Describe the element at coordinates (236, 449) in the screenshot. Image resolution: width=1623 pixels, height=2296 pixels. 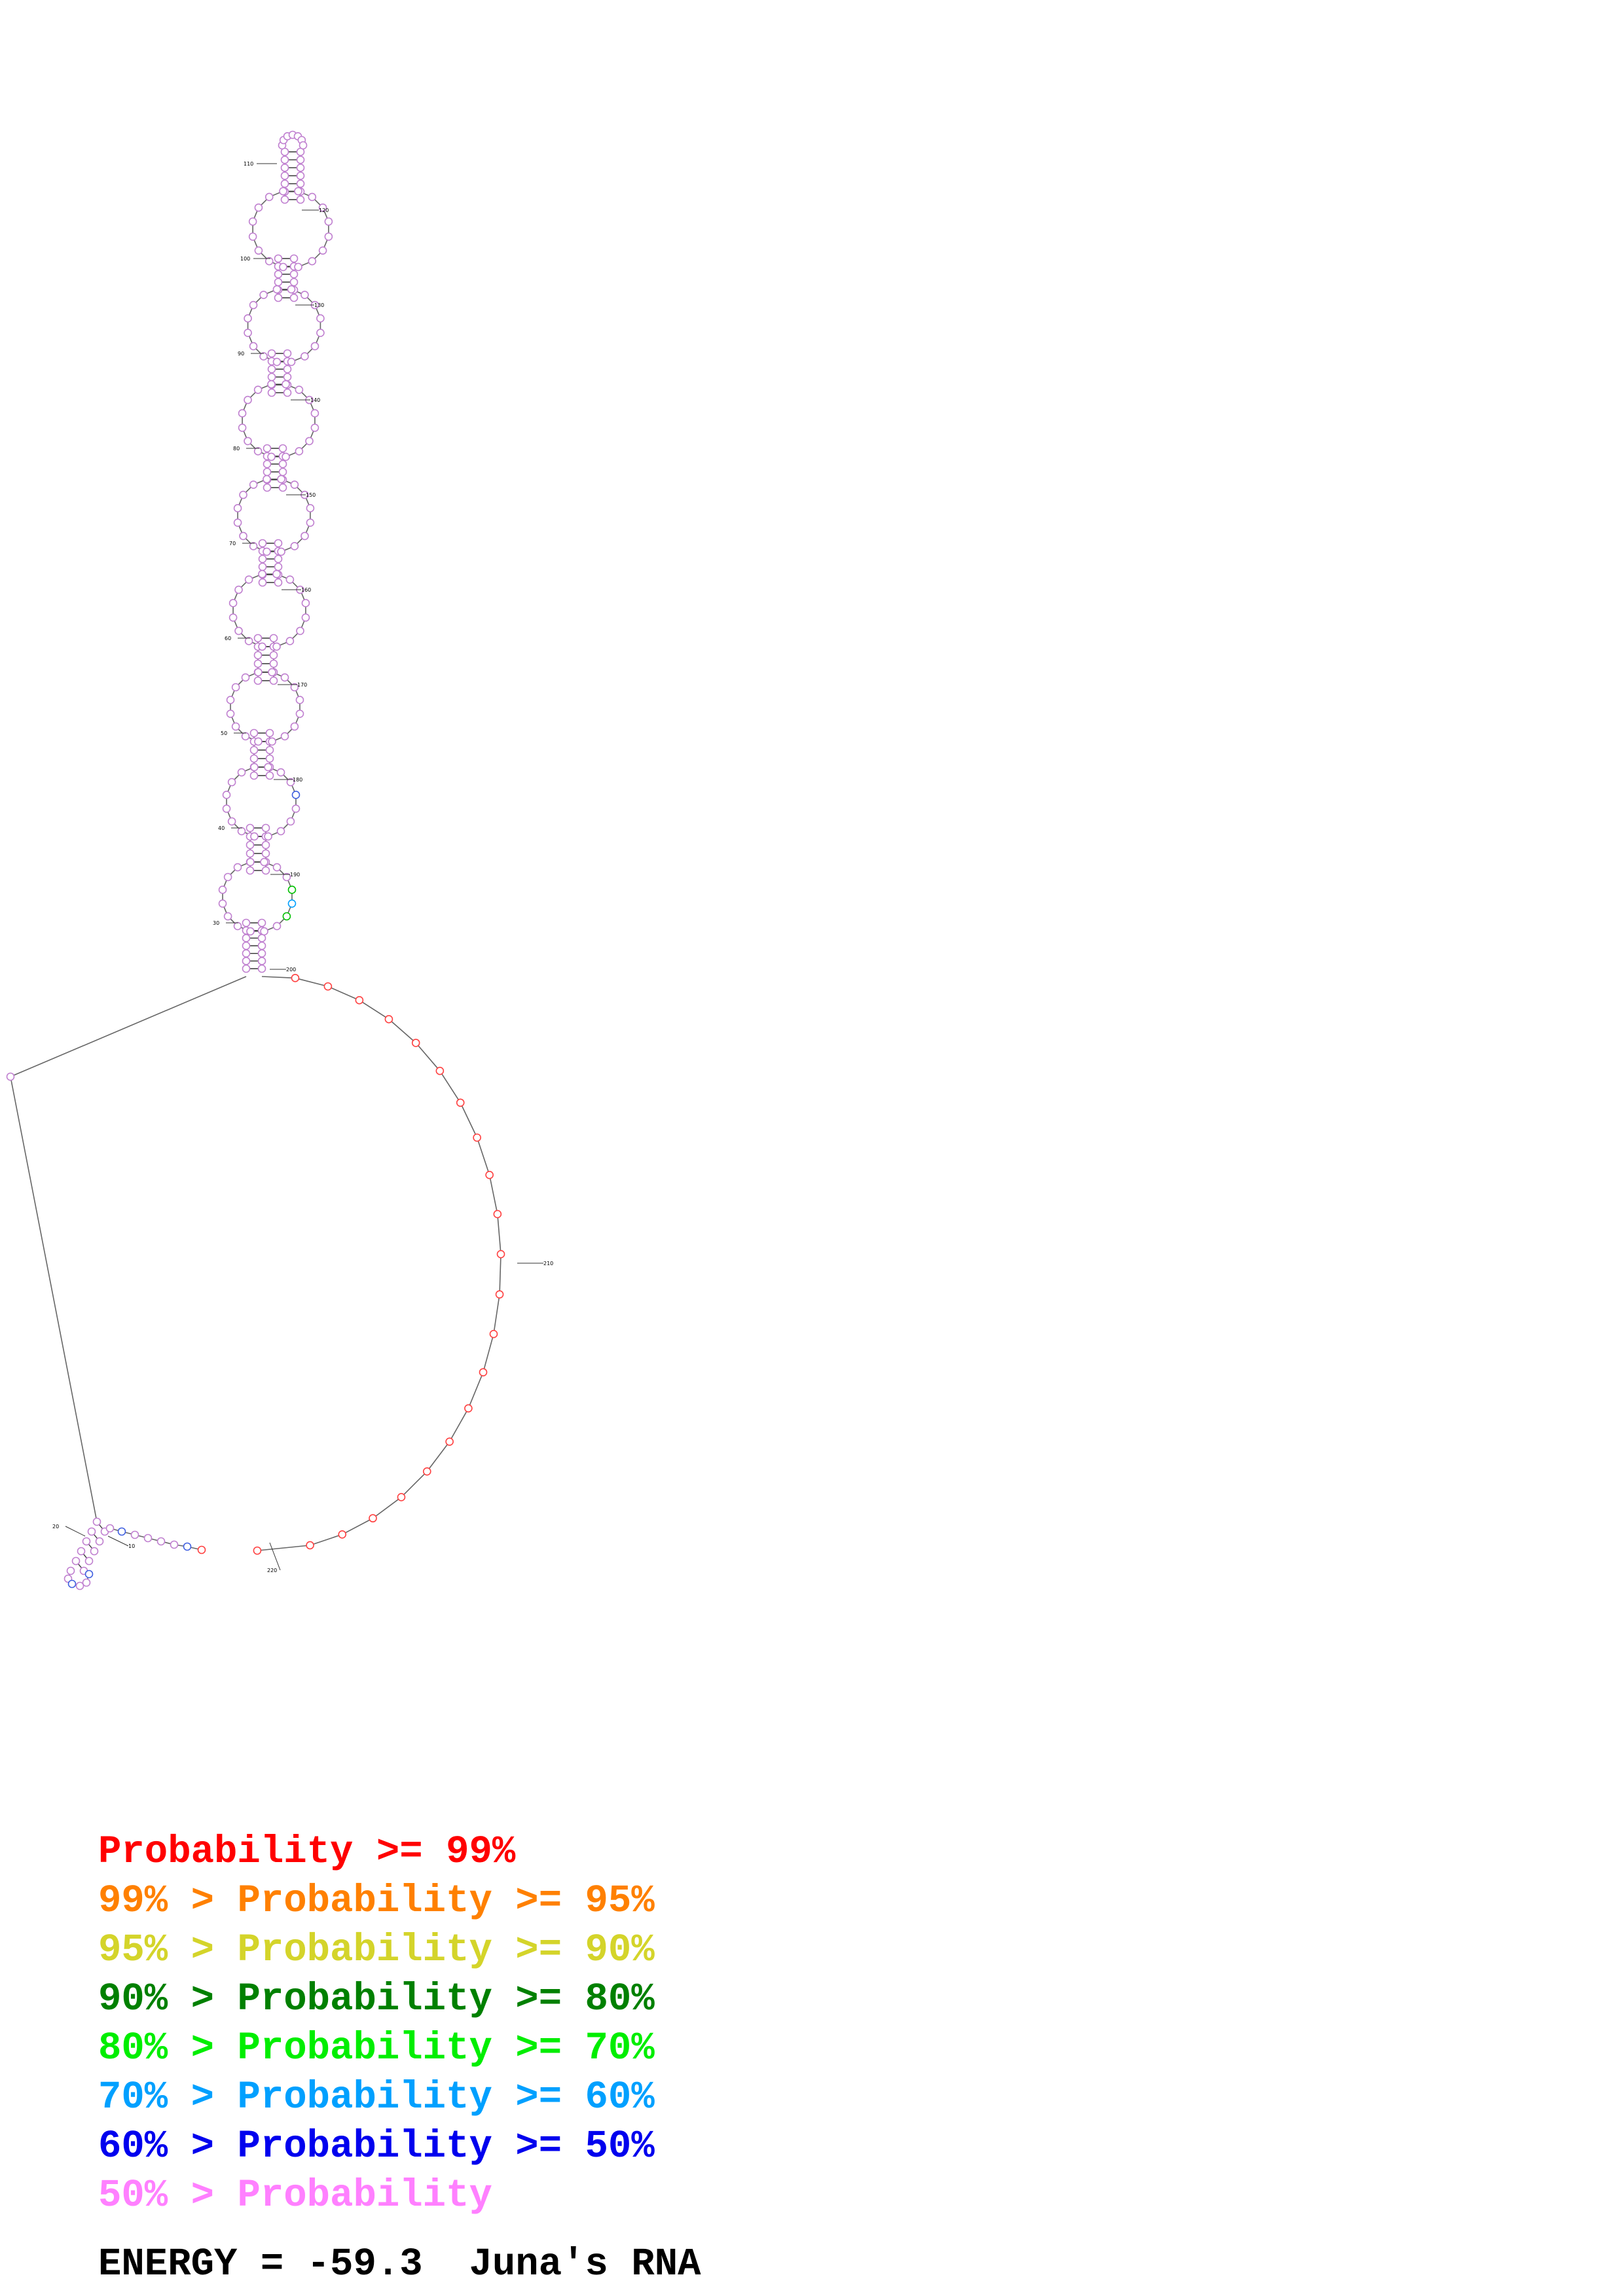
I see `position-label: 80` at that location.